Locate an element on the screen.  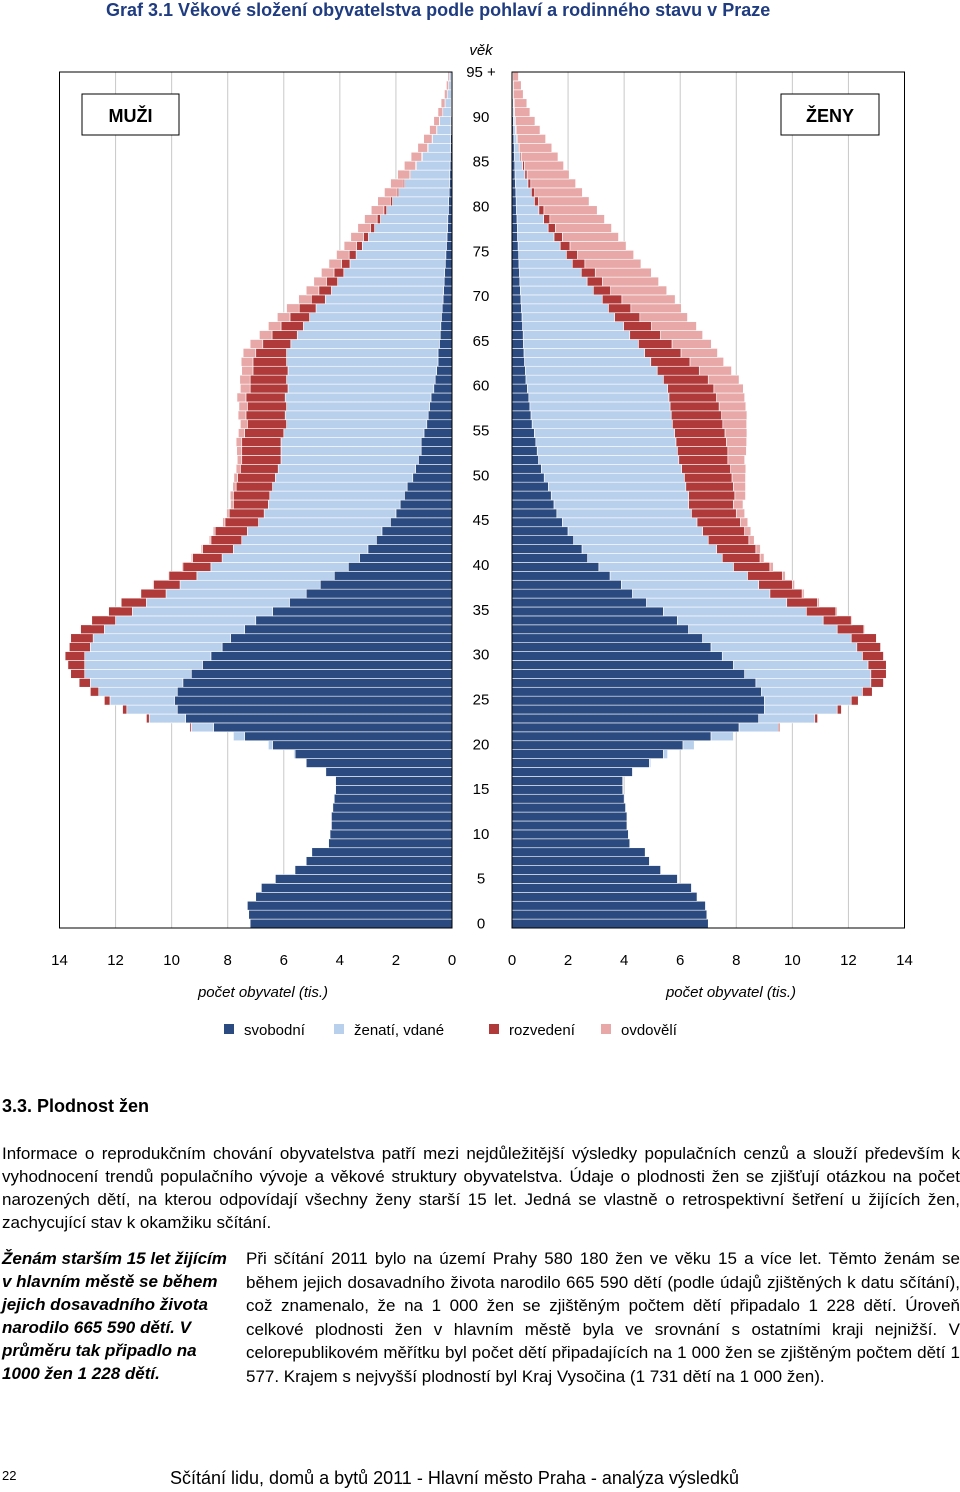
age-tick-label: 55 is located at coordinates (481, 431).